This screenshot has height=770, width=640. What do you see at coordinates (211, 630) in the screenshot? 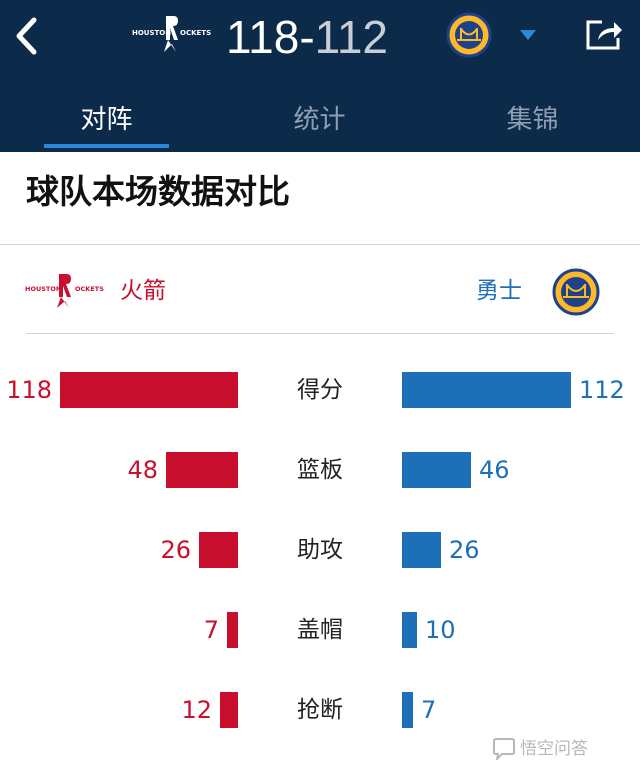
I see `home-stat-value: 7` at bounding box center [211, 630].